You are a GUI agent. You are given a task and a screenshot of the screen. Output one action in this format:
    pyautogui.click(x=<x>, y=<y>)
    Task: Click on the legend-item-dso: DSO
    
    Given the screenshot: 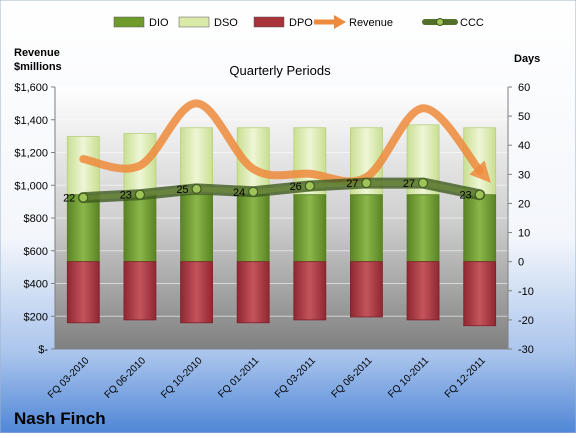 What is the action you would take?
    pyautogui.click(x=208, y=22)
    